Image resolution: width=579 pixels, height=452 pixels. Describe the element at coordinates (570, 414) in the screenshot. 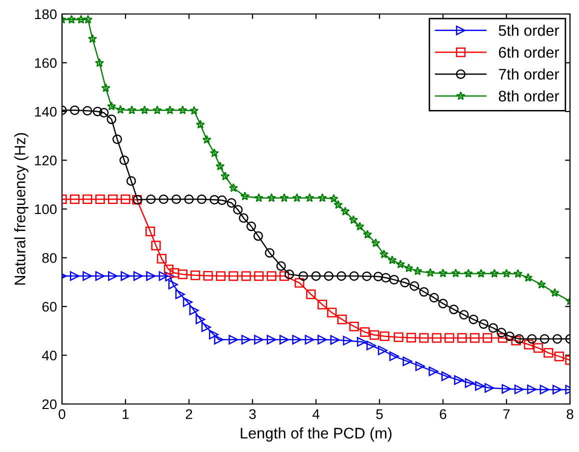

I see `x-tick-label: 8` at that location.